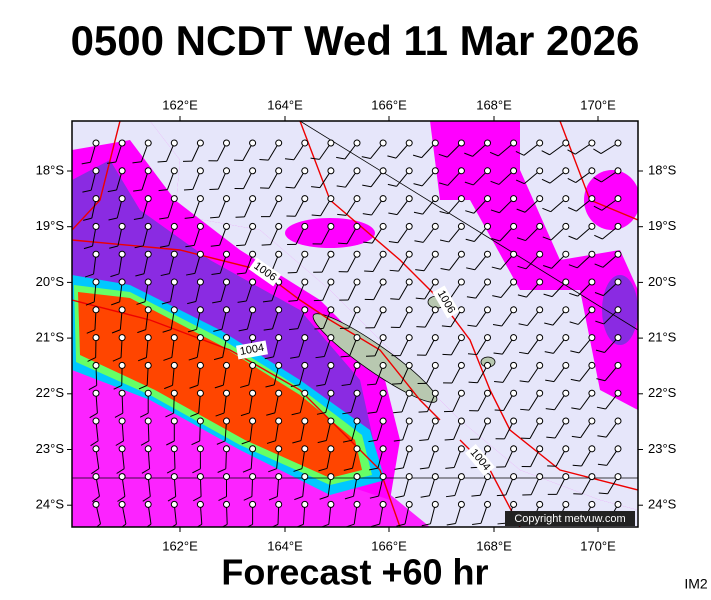 This screenshot has height=600, width=711. What do you see at coordinates (50, 169) in the screenshot?
I see `lat-label: 18°S` at bounding box center [50, 169].